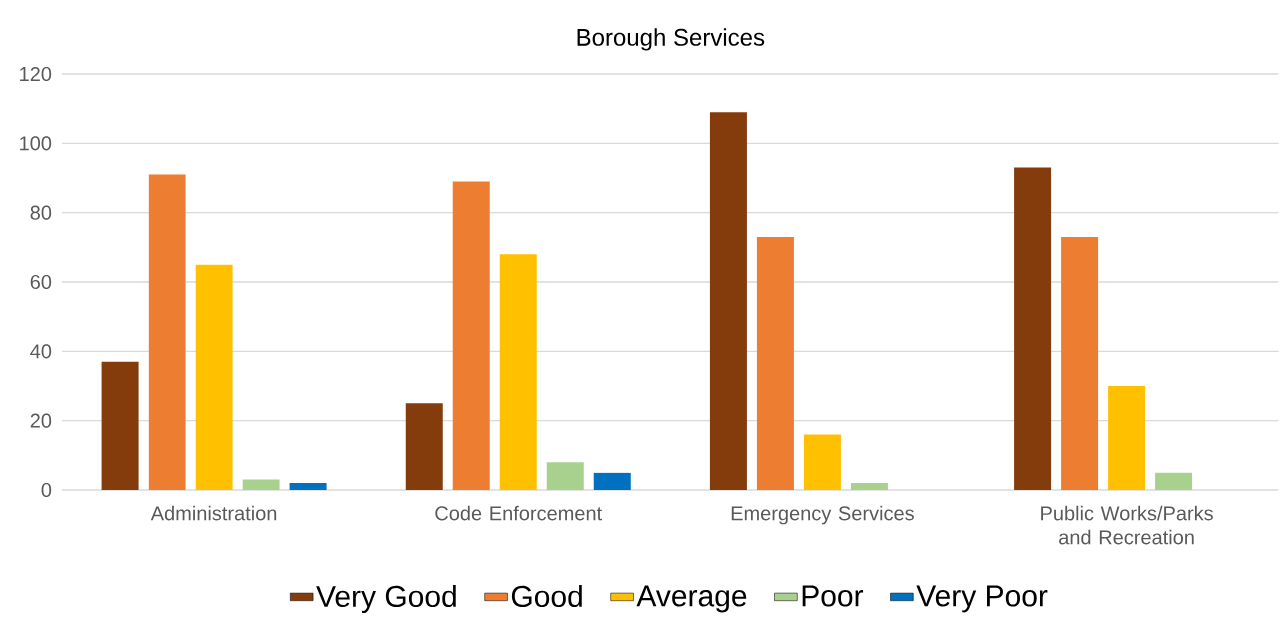 Image resolution: width=1279 pixels, height=640 pixels. I want to click on legend-label: Poor, so click(833, 596).